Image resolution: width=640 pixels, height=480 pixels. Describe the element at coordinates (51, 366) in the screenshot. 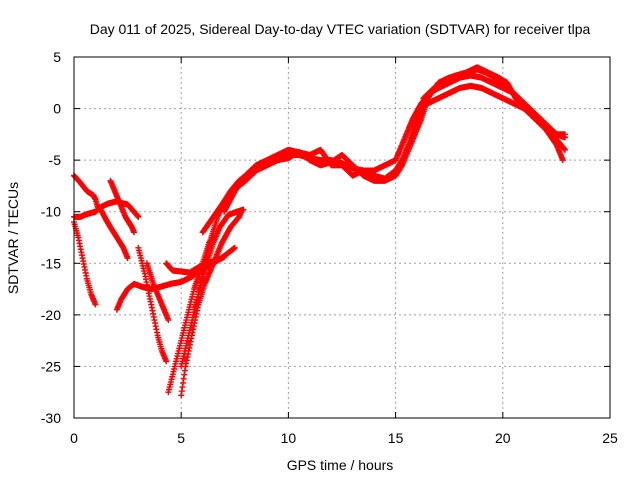

I see `y-tick-label: -25` at that location.